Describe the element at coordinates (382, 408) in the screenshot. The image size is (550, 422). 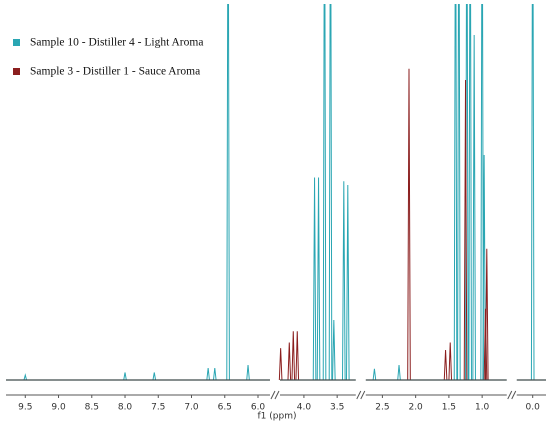
I see `x-tick-label: 2.5` at that location.